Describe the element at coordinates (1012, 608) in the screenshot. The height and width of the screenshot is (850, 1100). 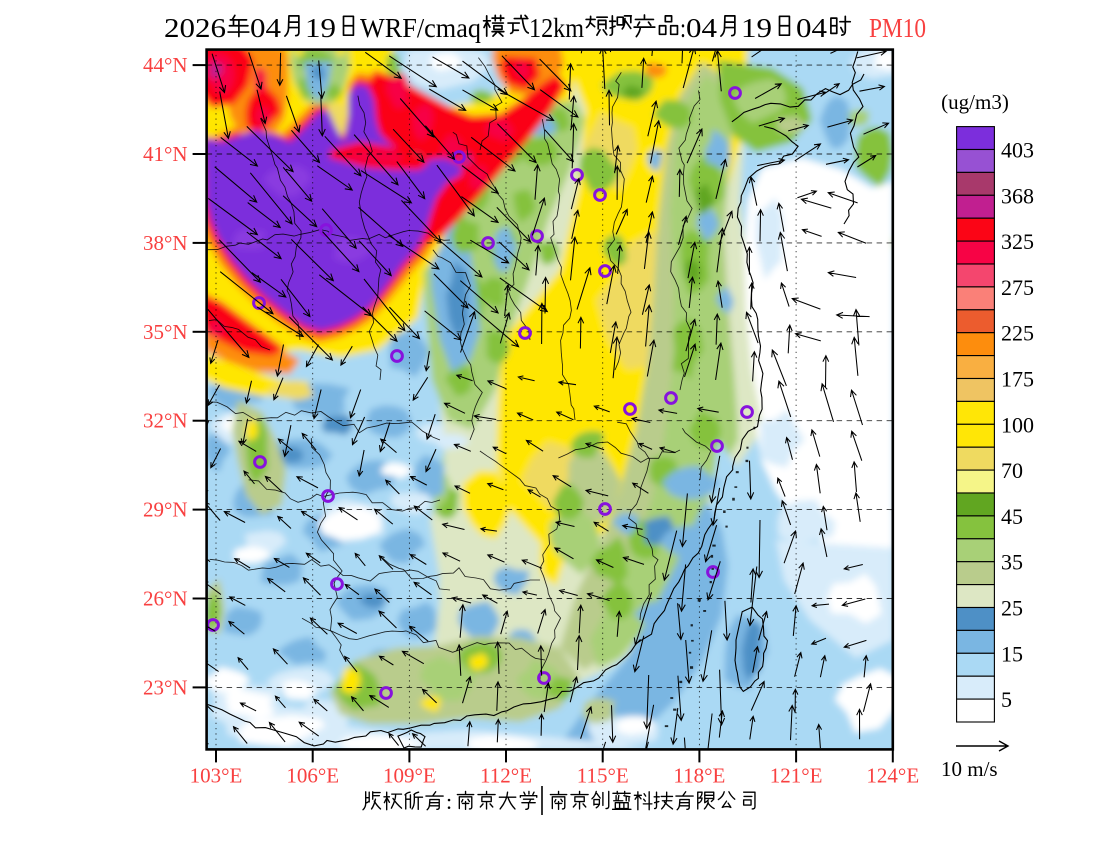
I see `svg-text: 25` at that location.